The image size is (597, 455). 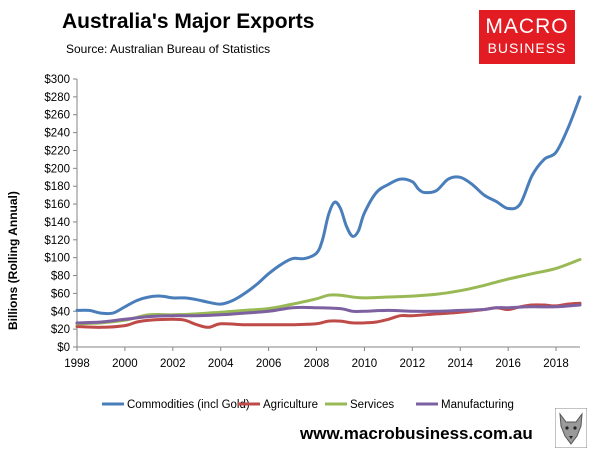 What do you see at coordinates (221, 364) in the screenshot?
I see `x-tick-label: 2004` at bounding box center [221, 364].